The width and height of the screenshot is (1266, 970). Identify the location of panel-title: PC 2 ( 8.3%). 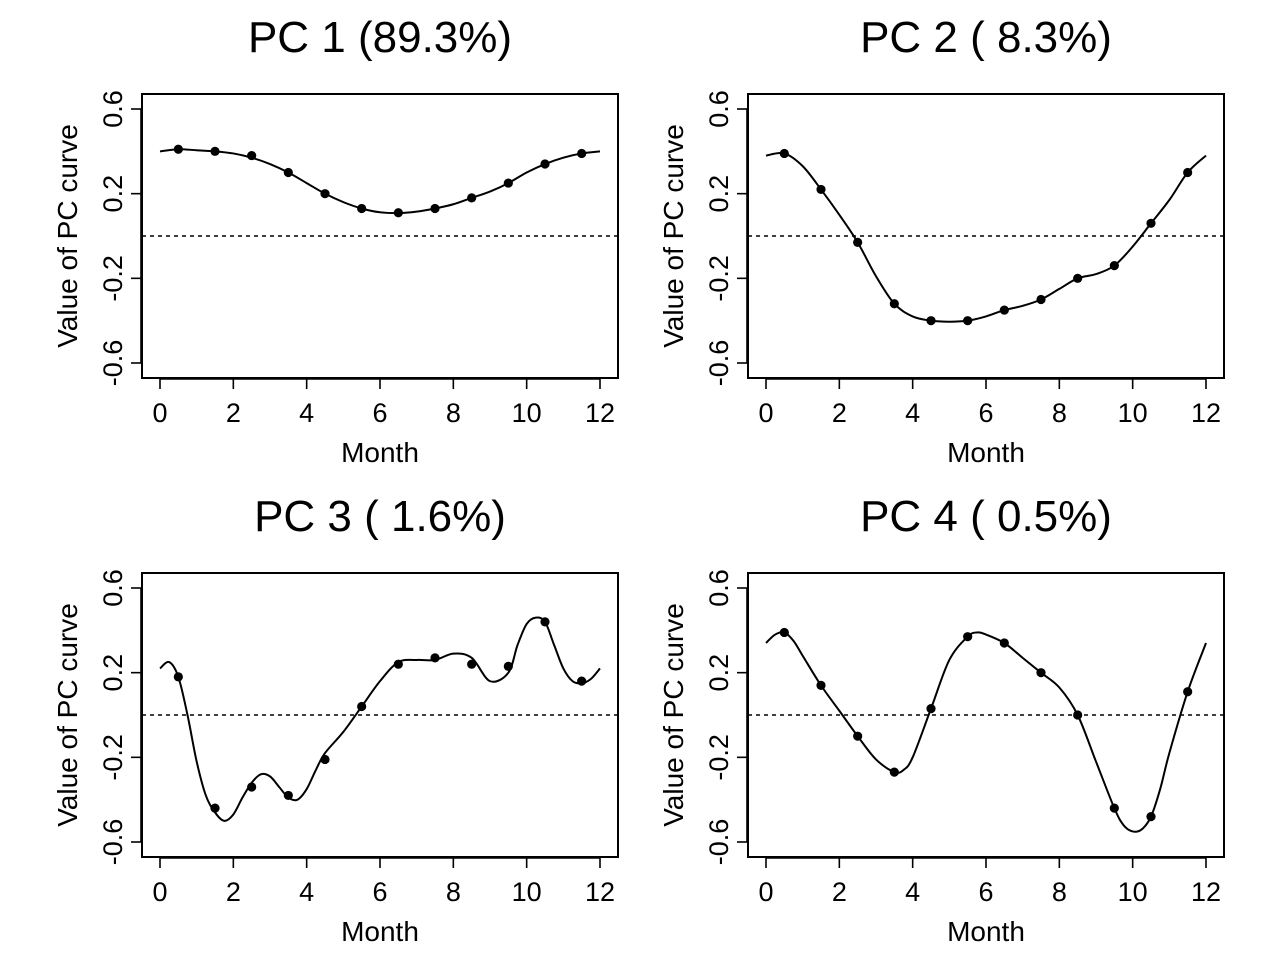
(986, 37).